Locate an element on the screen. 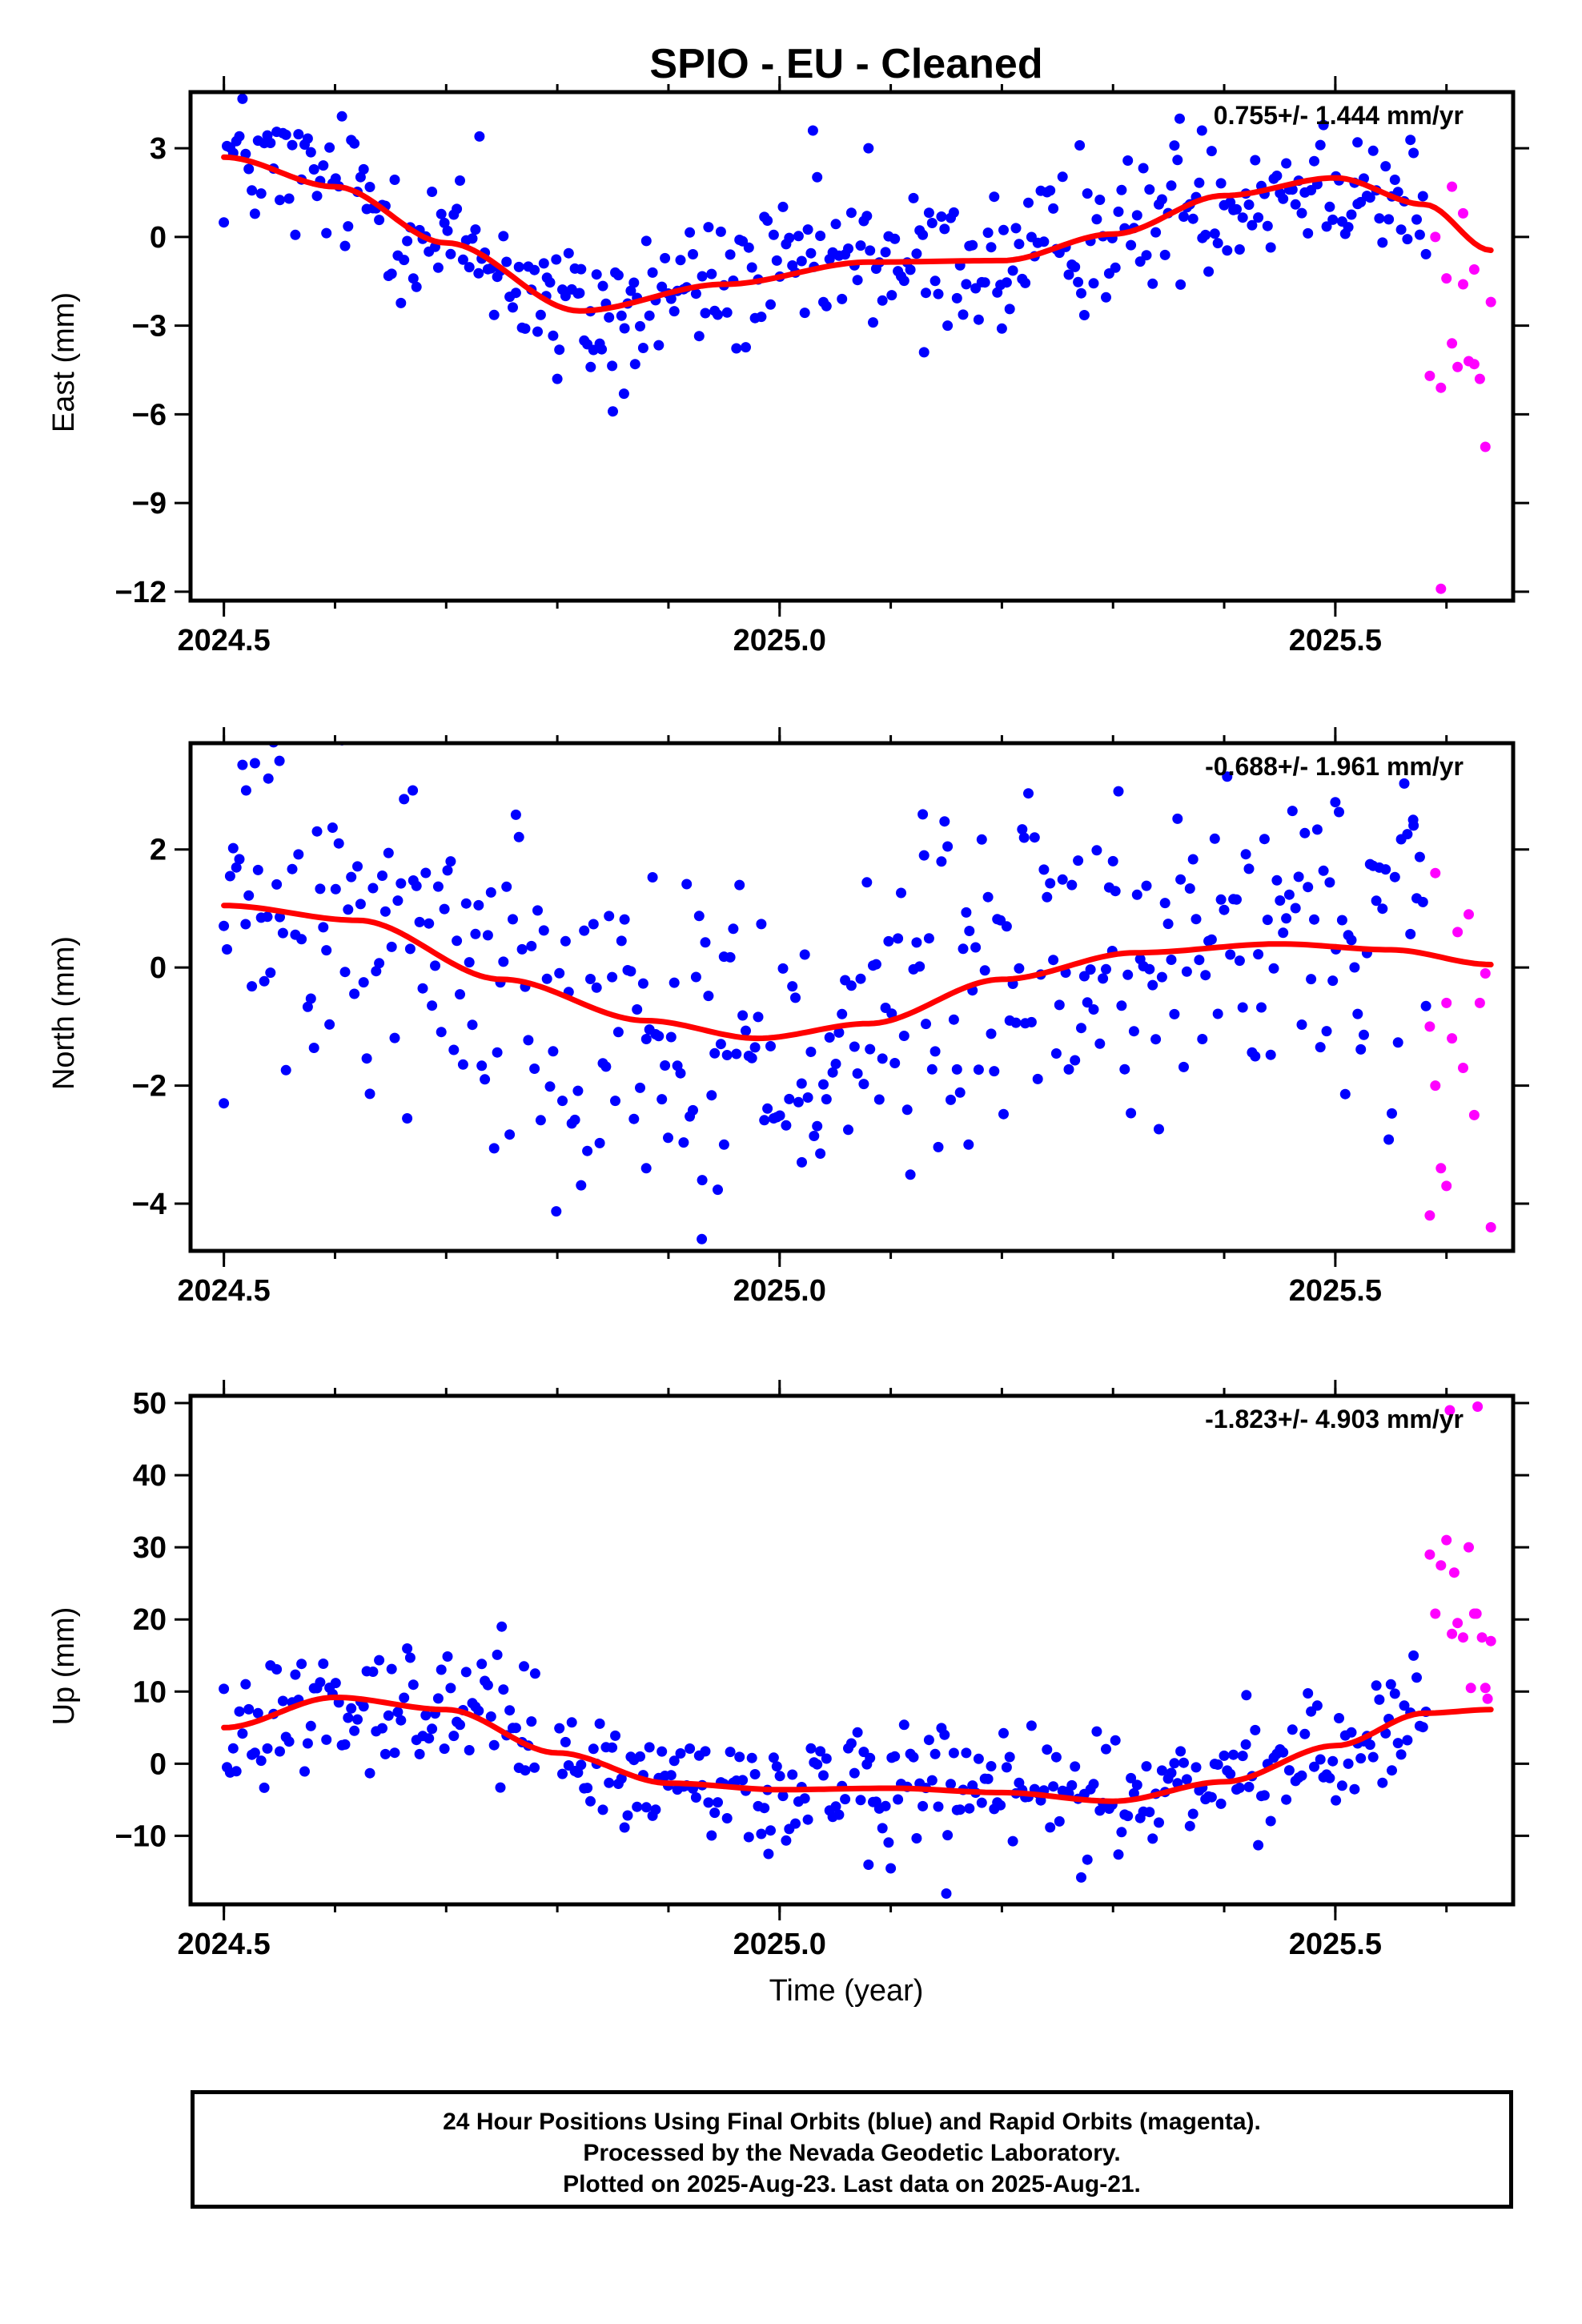  x-tick-label: 2025.0 is located at coordinates (779, 1944).